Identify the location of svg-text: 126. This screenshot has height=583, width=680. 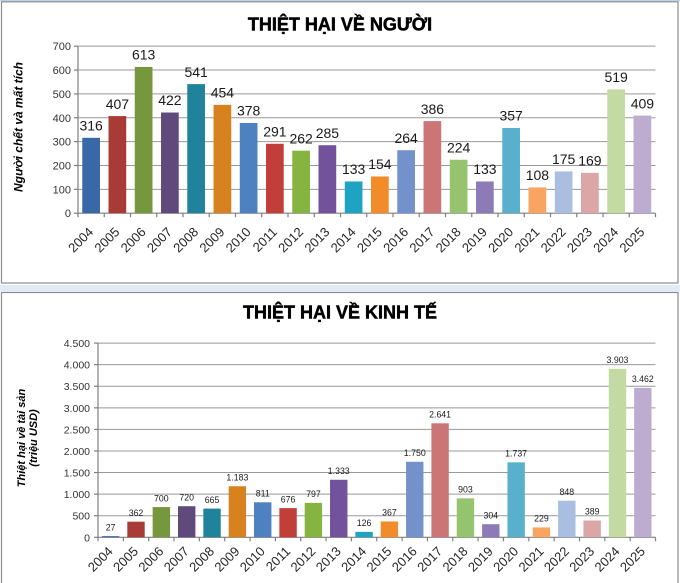
(364, 523).